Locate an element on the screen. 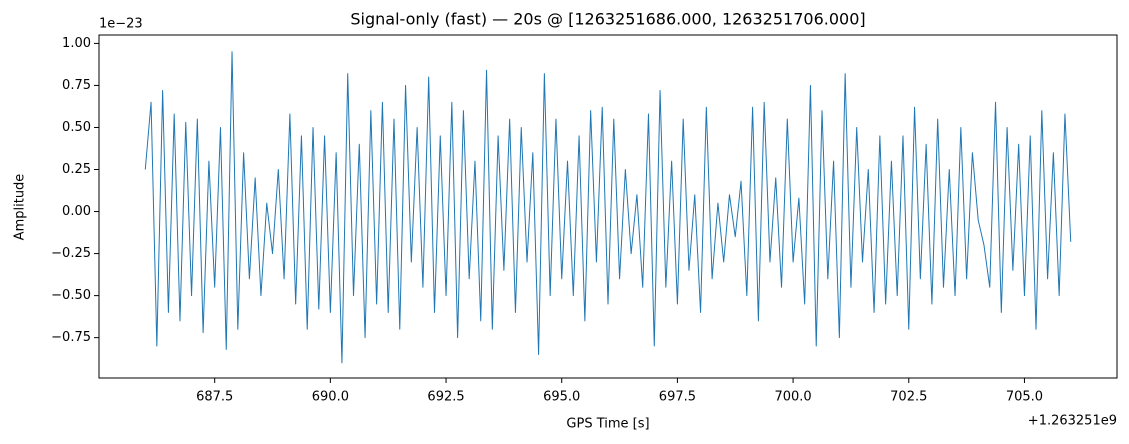  x-tick-label: 702.5 is located at coordinates (908, 397).